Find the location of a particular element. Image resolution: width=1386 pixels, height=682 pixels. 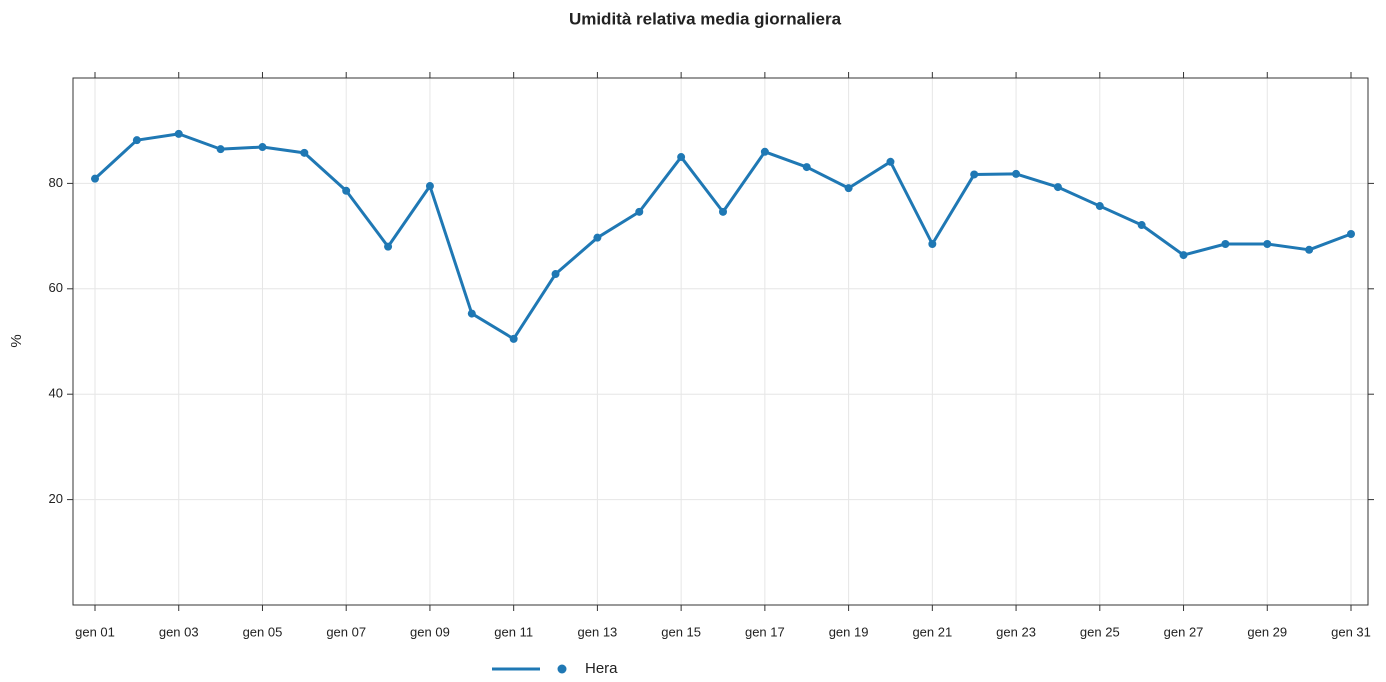

y-tick-label: 40 is located at coordinates (56, 393).